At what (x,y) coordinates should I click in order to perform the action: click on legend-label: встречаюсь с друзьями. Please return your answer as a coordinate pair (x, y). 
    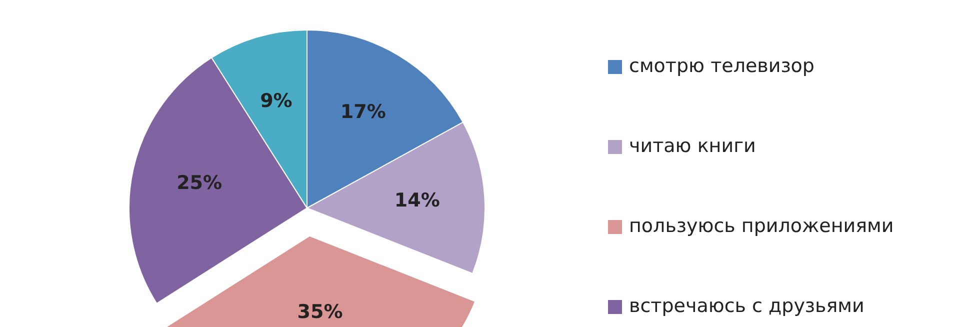
    Looking at the image, I should click on (746, 306).